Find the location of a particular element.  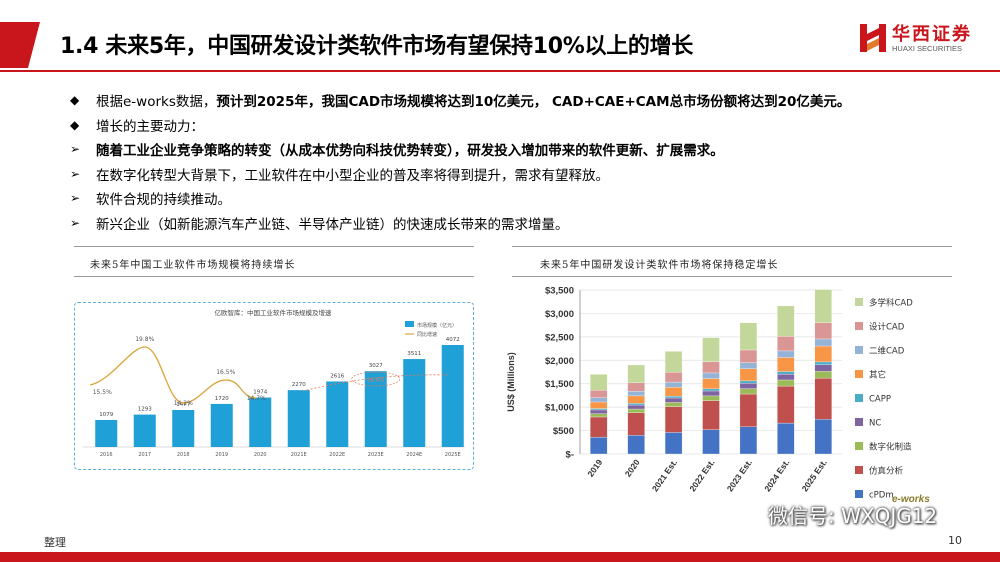

bullet-text: 软件合规的持续推动。 is located at coordinates (163, 200).